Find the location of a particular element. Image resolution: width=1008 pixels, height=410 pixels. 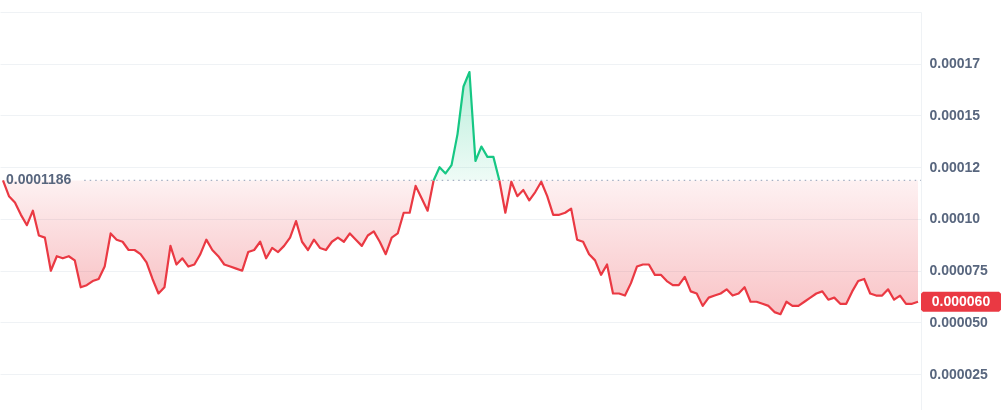

y-tick-label: 0.000050 is located at coordinates (959, 321).